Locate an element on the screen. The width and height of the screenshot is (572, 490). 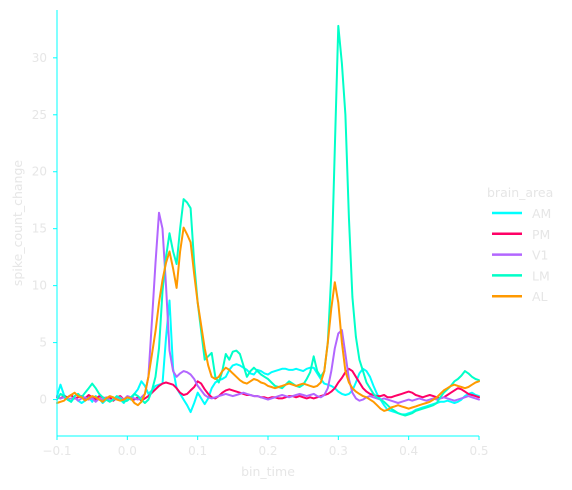
legend: brain_area AM PM V1 LM AL is located at coordinates (520, 244).